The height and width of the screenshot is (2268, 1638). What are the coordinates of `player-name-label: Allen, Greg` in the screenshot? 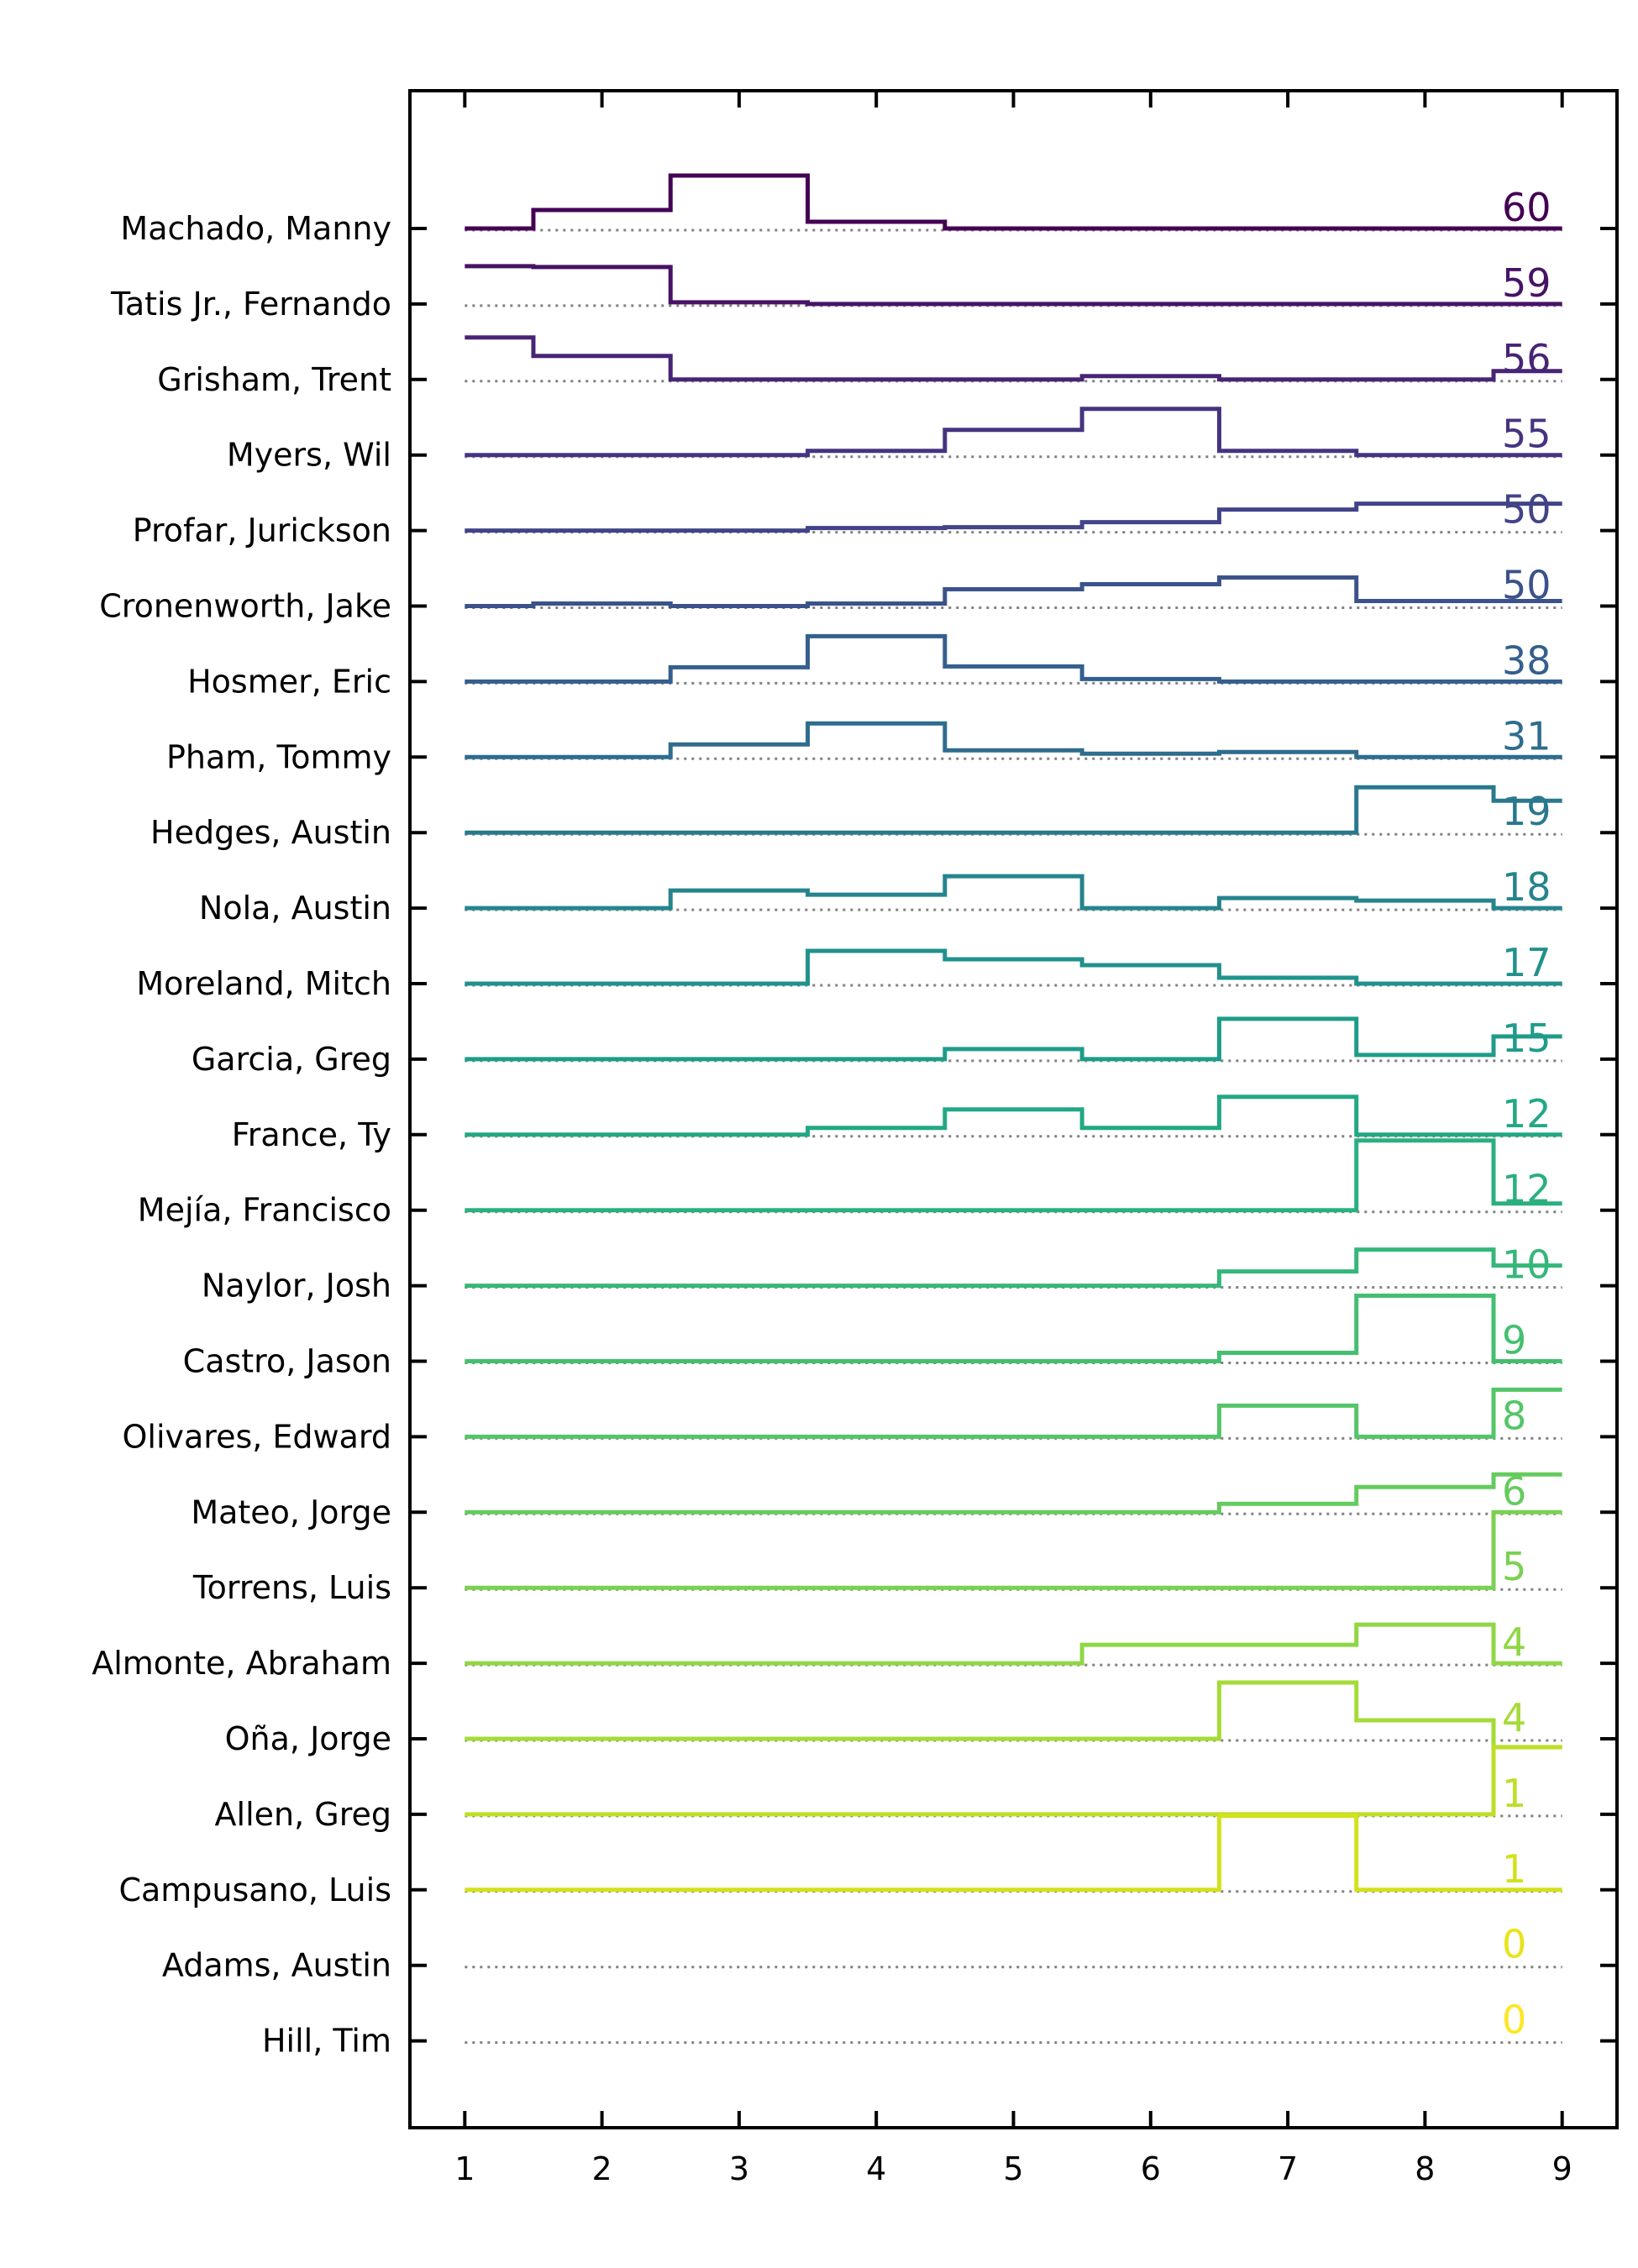 It's located at (303, 1814).